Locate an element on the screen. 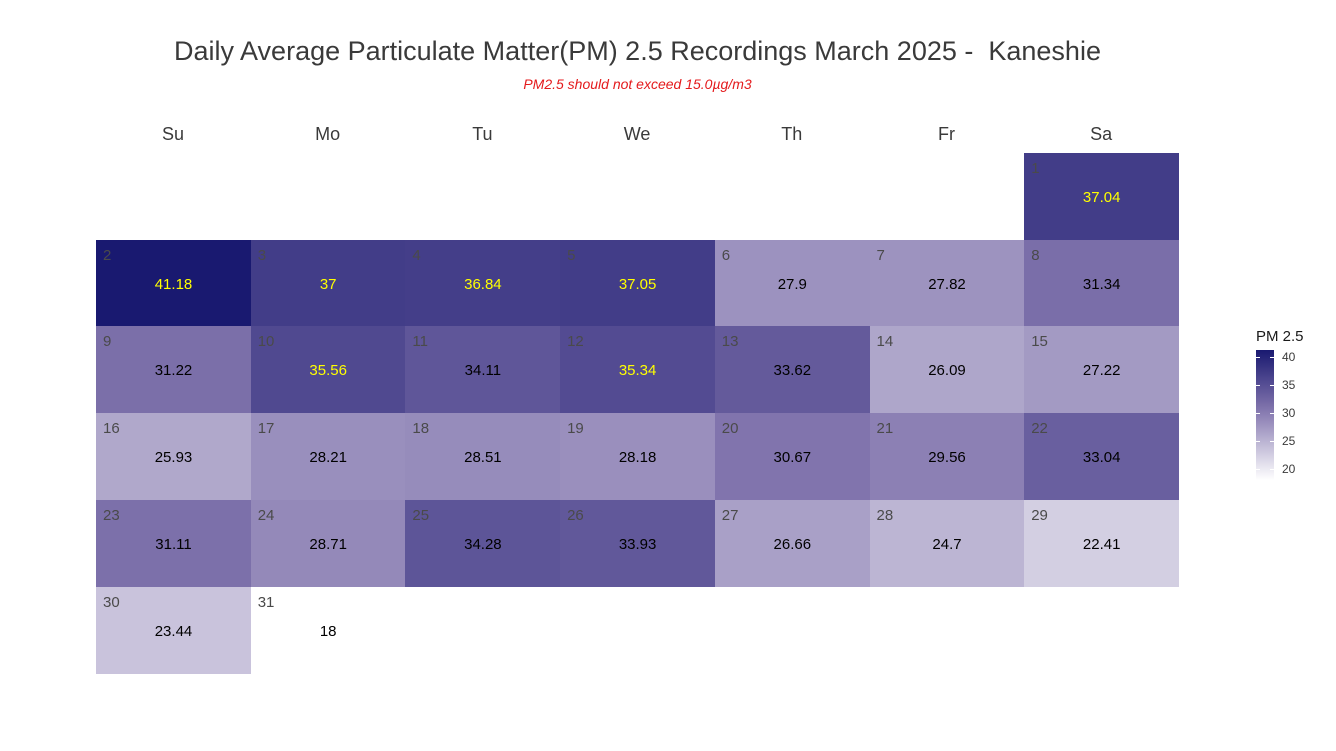 This screenshot has height=751, width=1336. calendar-day-cell: 9 31.22 is located at coordinates (173, 370).